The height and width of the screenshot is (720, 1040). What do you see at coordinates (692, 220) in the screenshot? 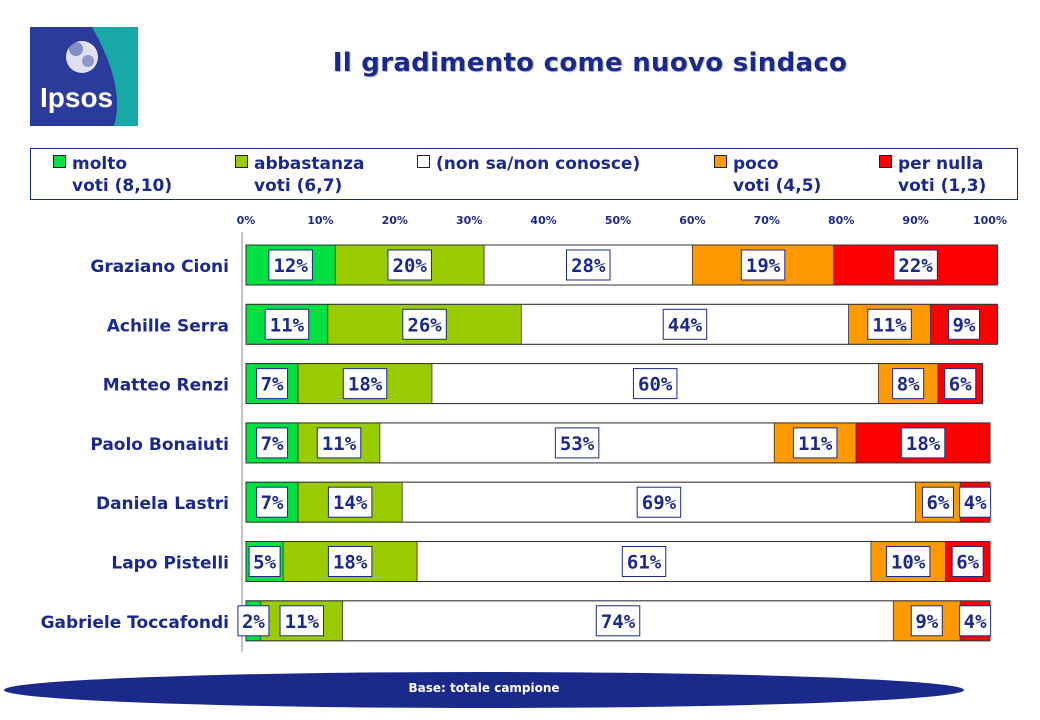
I see `x-tick-label: 60%` at bounding box center [692, 220].